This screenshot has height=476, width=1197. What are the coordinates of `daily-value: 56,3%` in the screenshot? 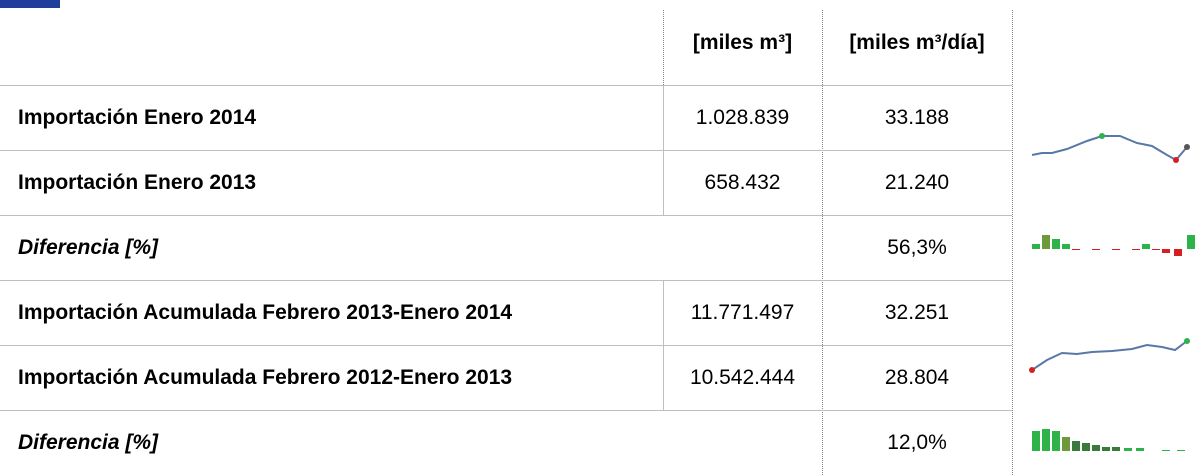 It's located at (917, 247).